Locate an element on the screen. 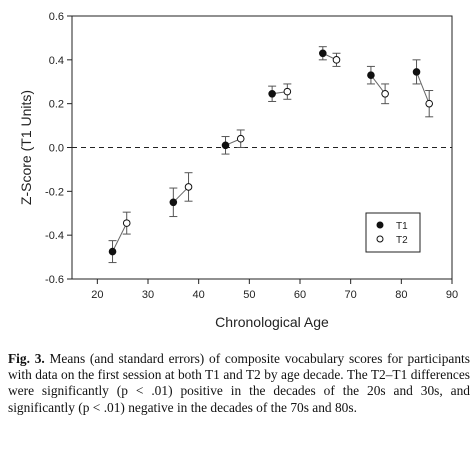 The width and height of the screenshot is (474, 455). legend-label-t2: T2 is located at coordinates (402, 240).